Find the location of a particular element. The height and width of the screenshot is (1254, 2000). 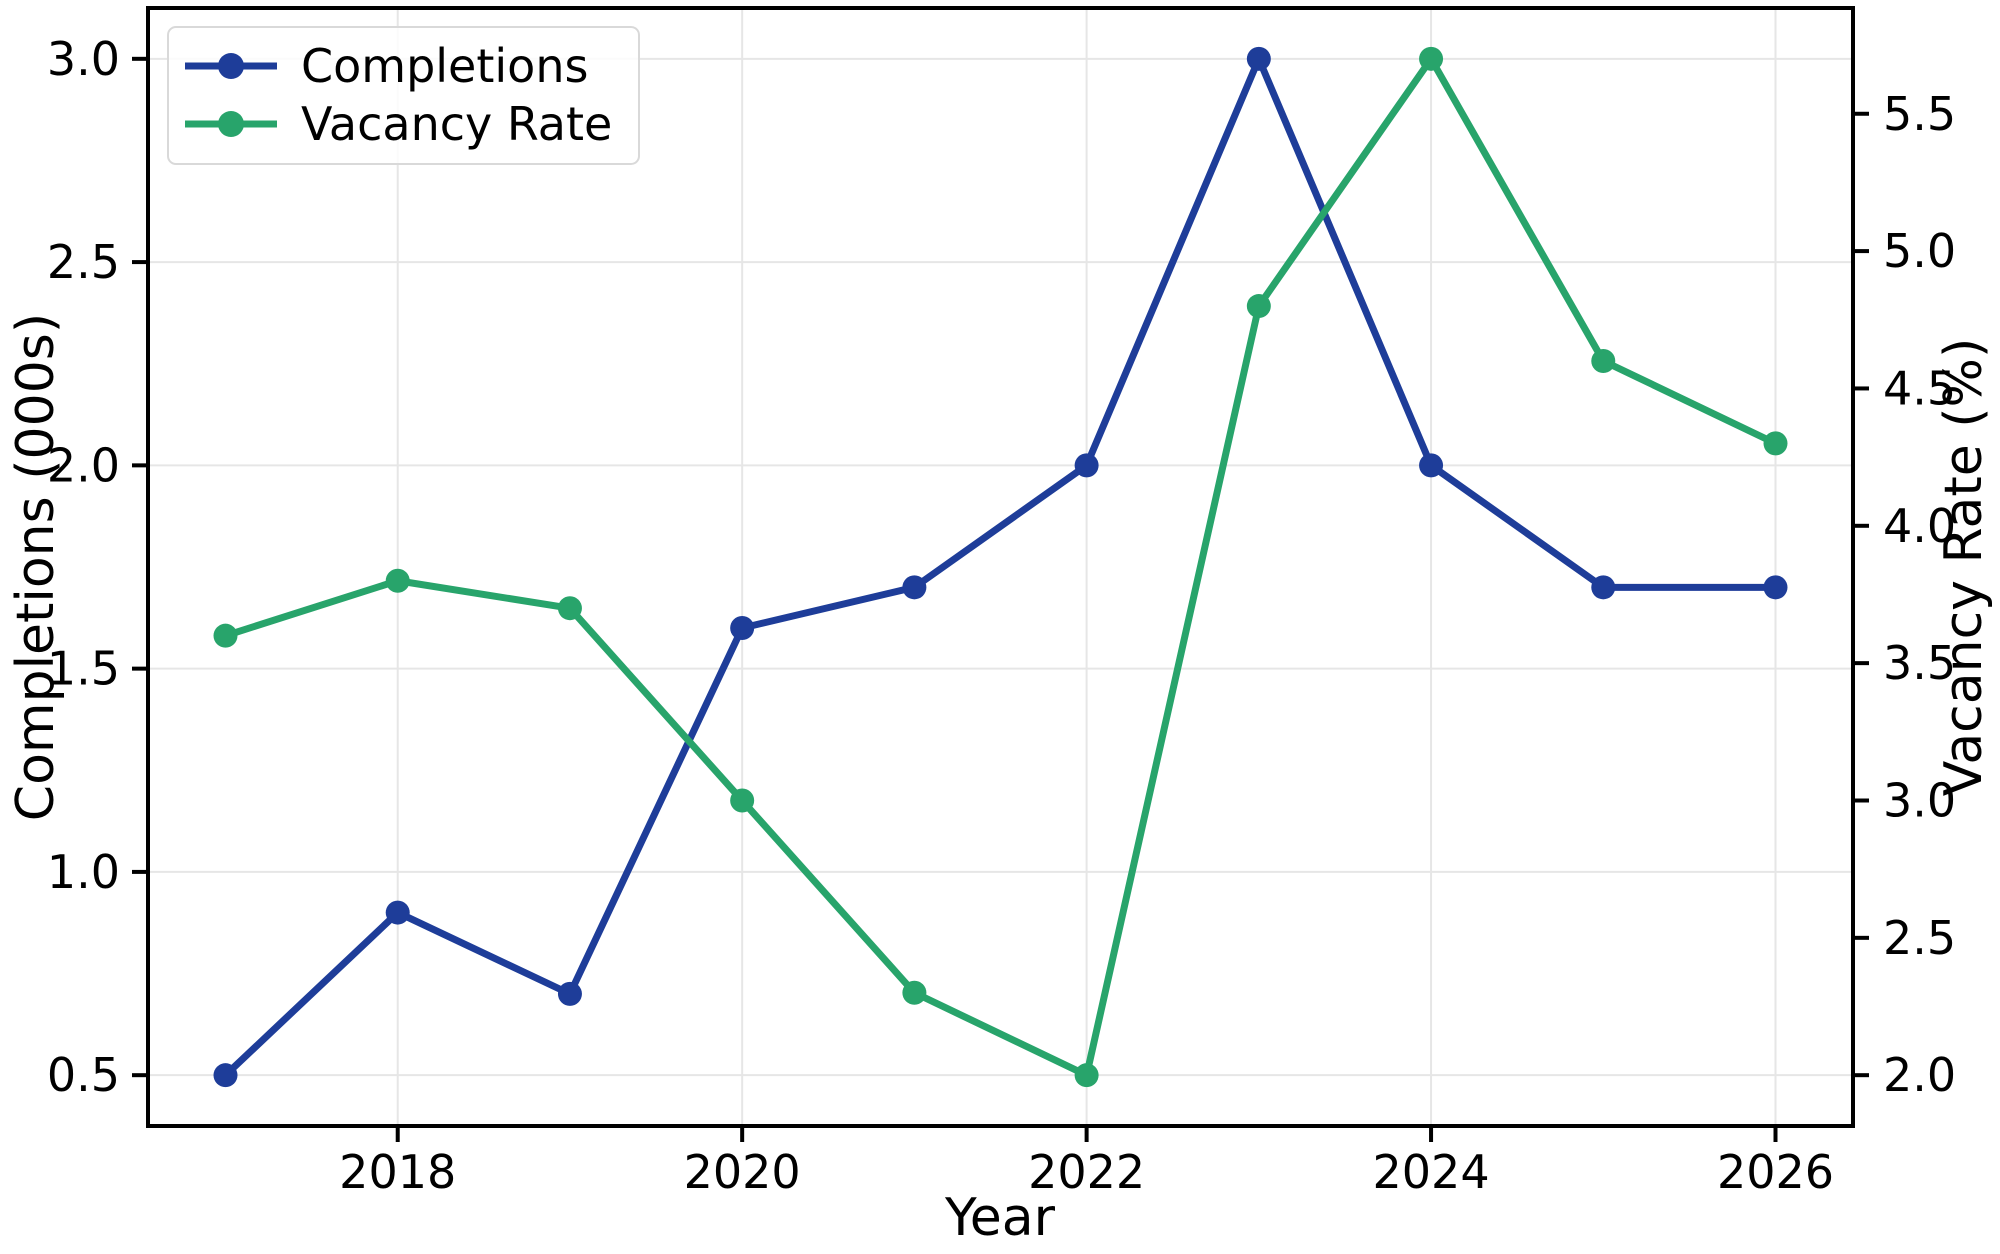

legend-label-vacancy-rate: Vacancy Rate is located at coordinates (457, 124).